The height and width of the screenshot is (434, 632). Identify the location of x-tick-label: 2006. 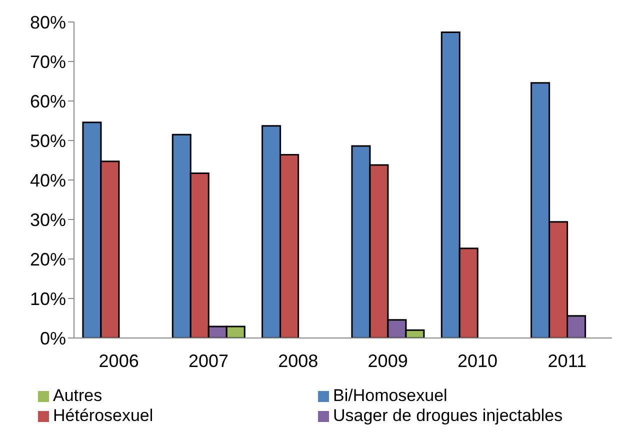
(118, 360).